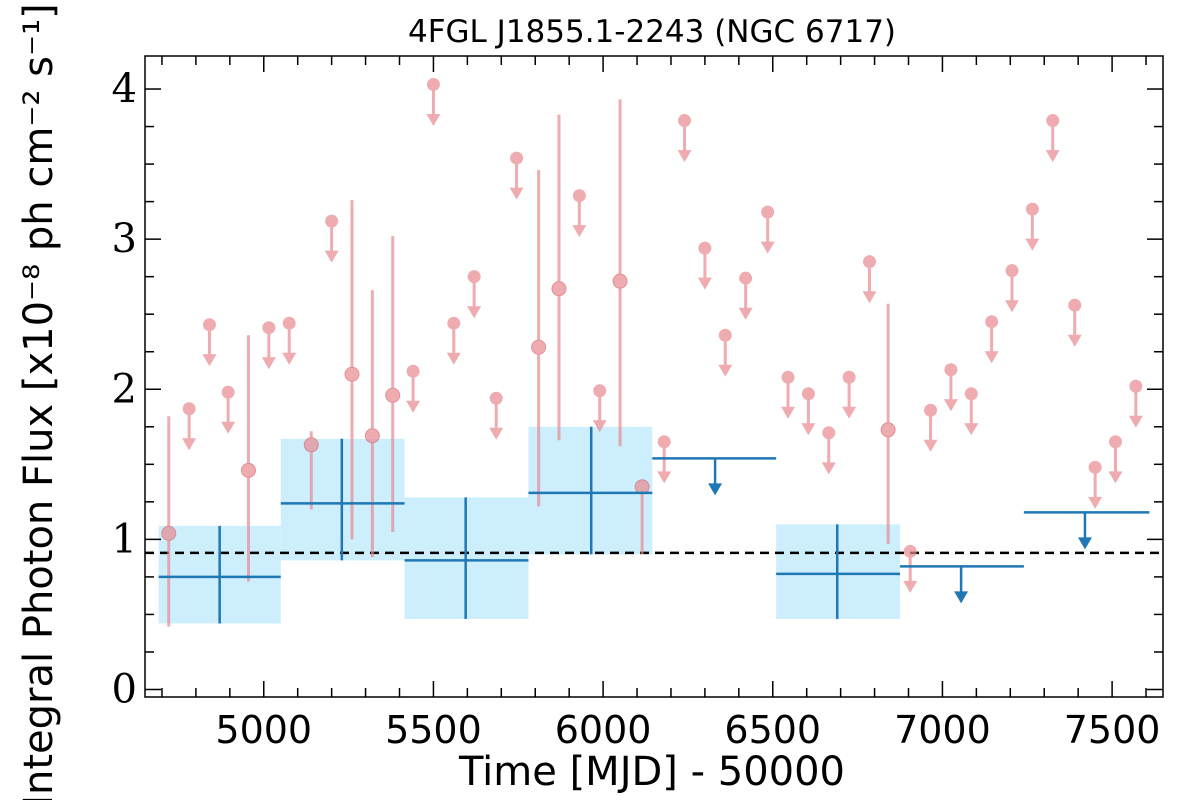 The width and height of the screenshot is (1200, 800). Describe the element at coordinates (124, 389) in the screenshot. I see `y-tick-label: 2` at that location.